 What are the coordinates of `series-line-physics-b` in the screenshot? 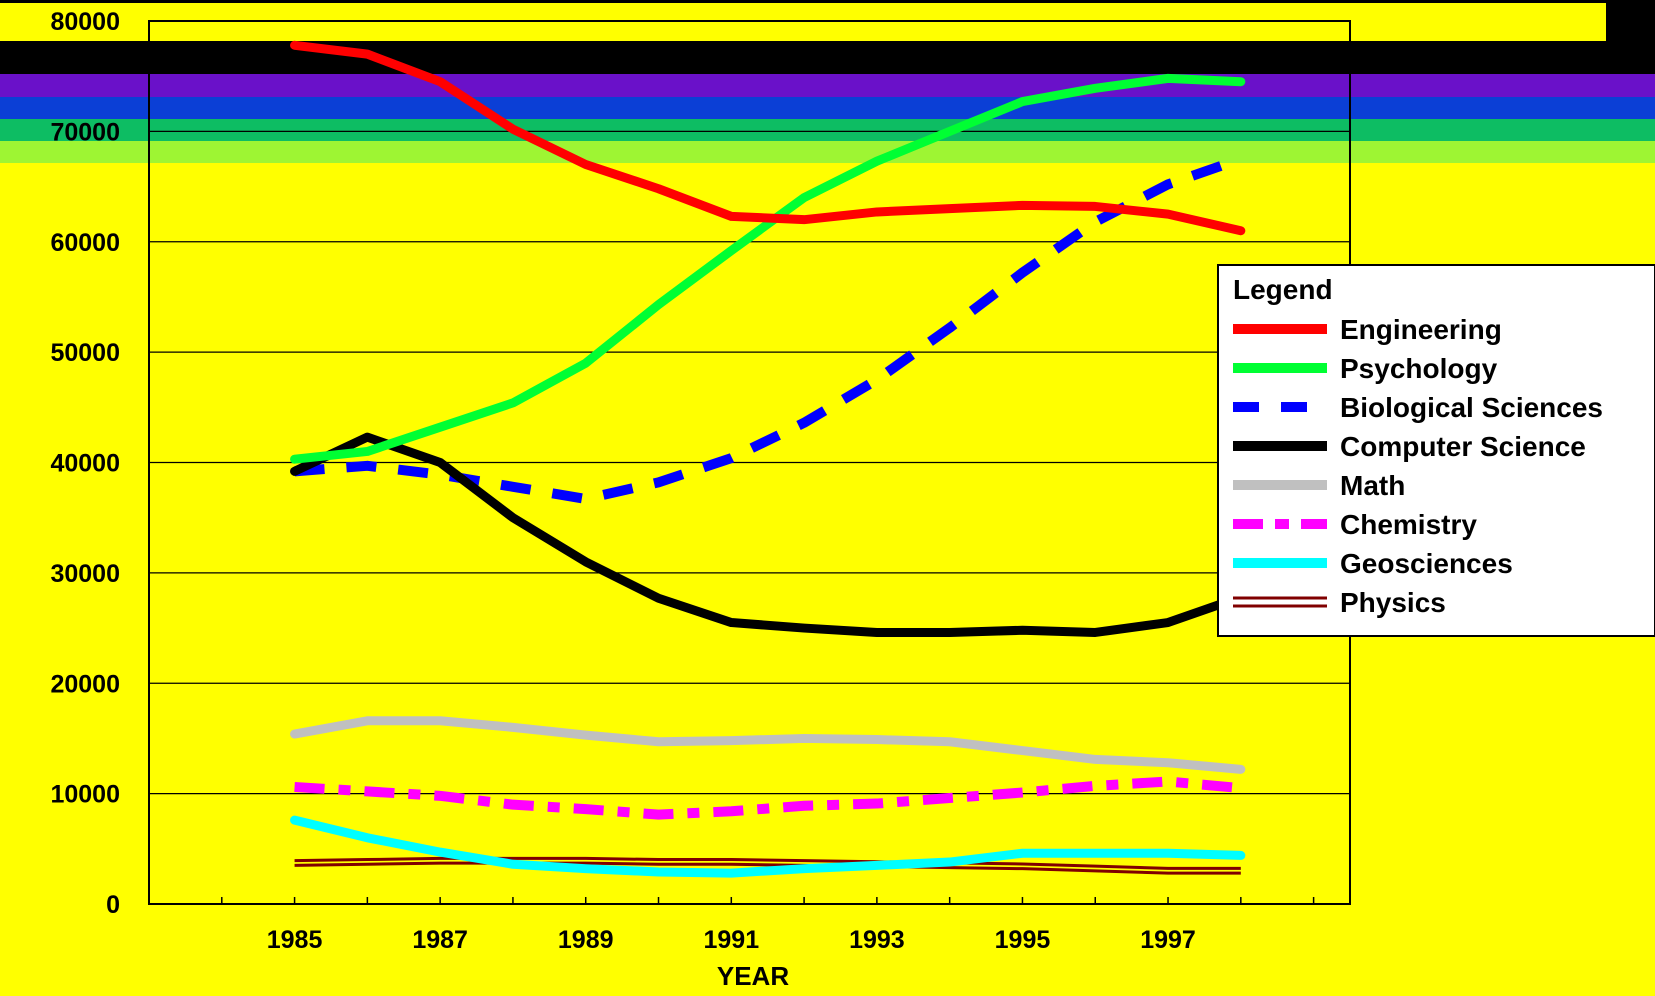 It's located at (767, 868).